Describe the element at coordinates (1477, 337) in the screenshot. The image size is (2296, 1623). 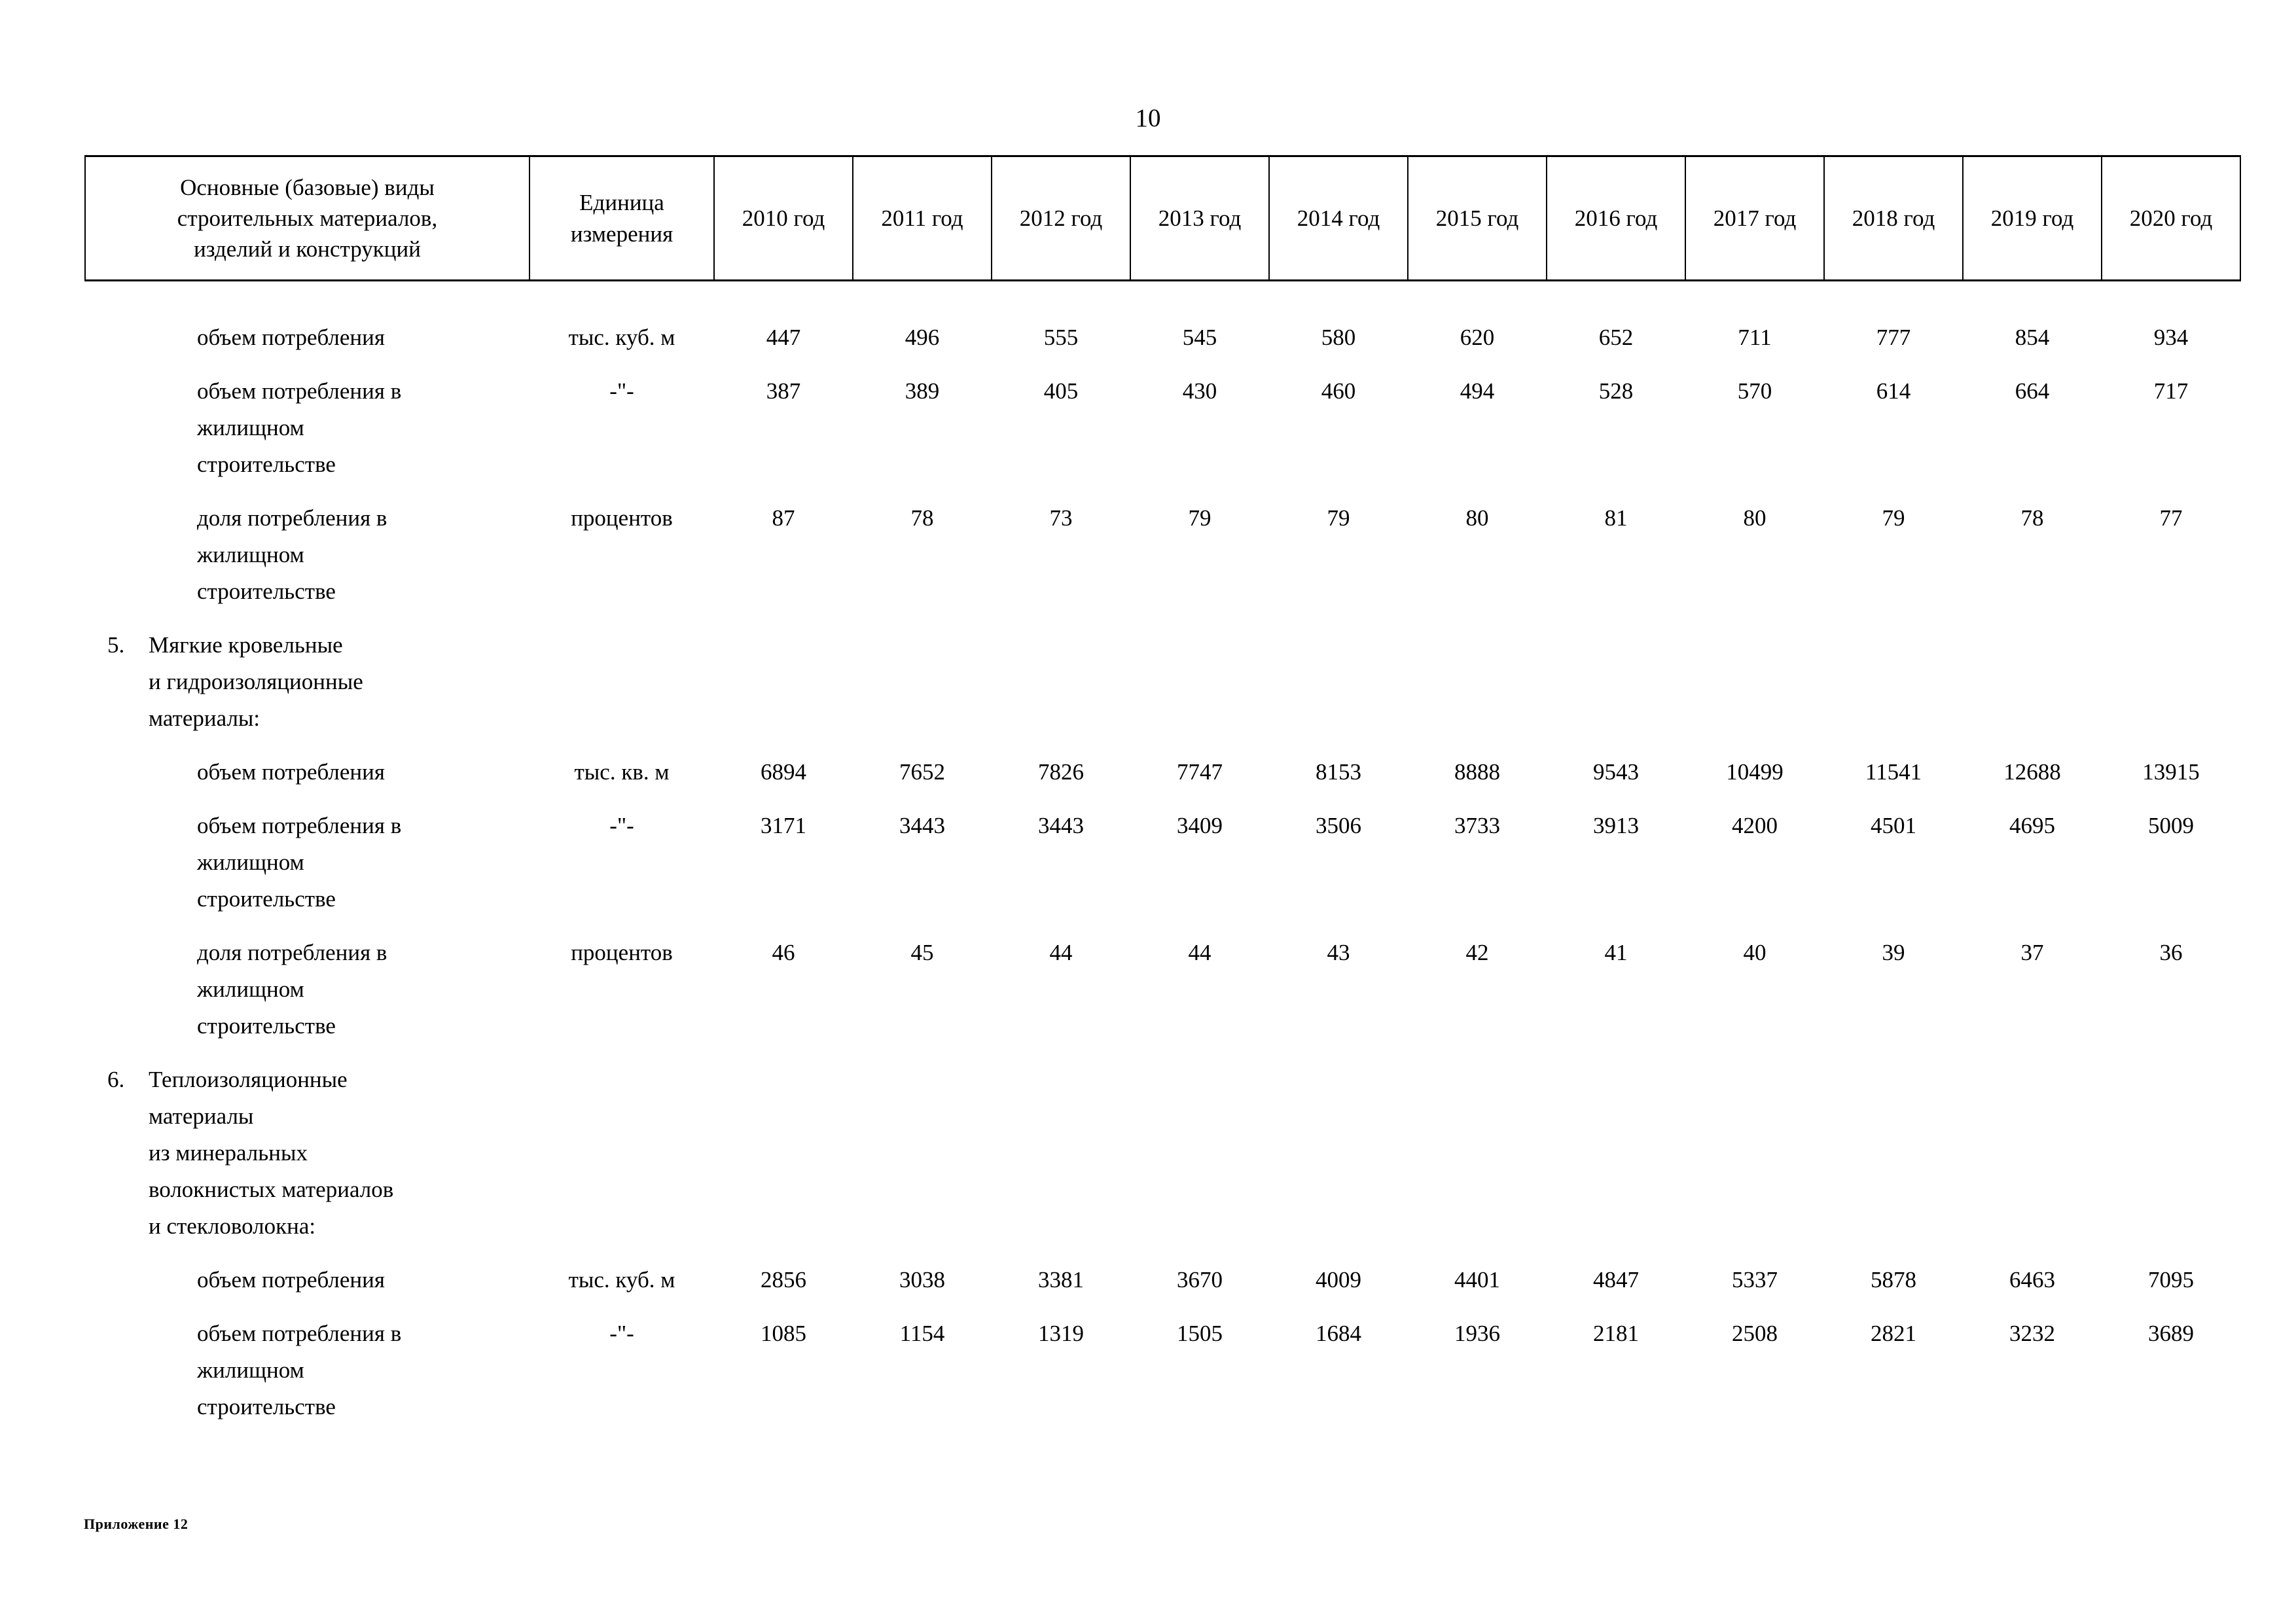
I see `row-value: 620` at that location.